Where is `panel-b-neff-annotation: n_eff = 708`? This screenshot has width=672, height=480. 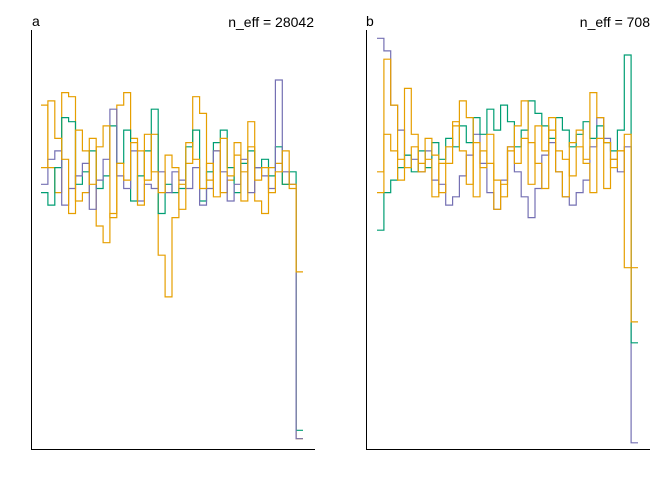
panel-b-neff-annotation: n_eff = 708 is located at coordinates (615, 22).